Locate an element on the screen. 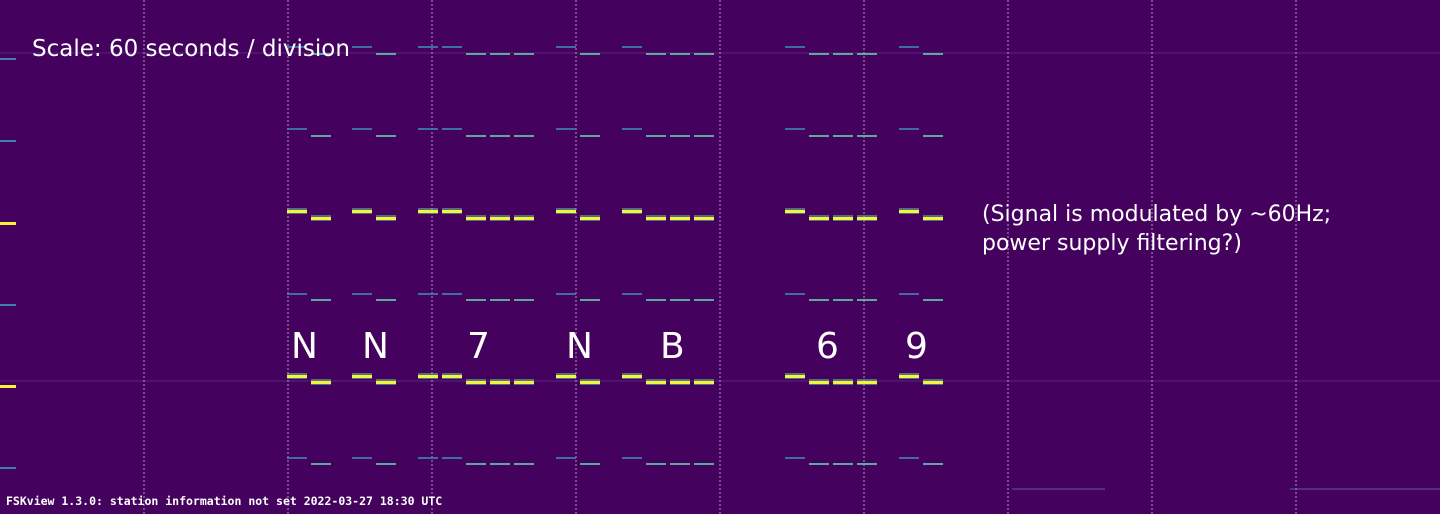  decoded-letter-6: 6 is located at coordinates (827, 346).